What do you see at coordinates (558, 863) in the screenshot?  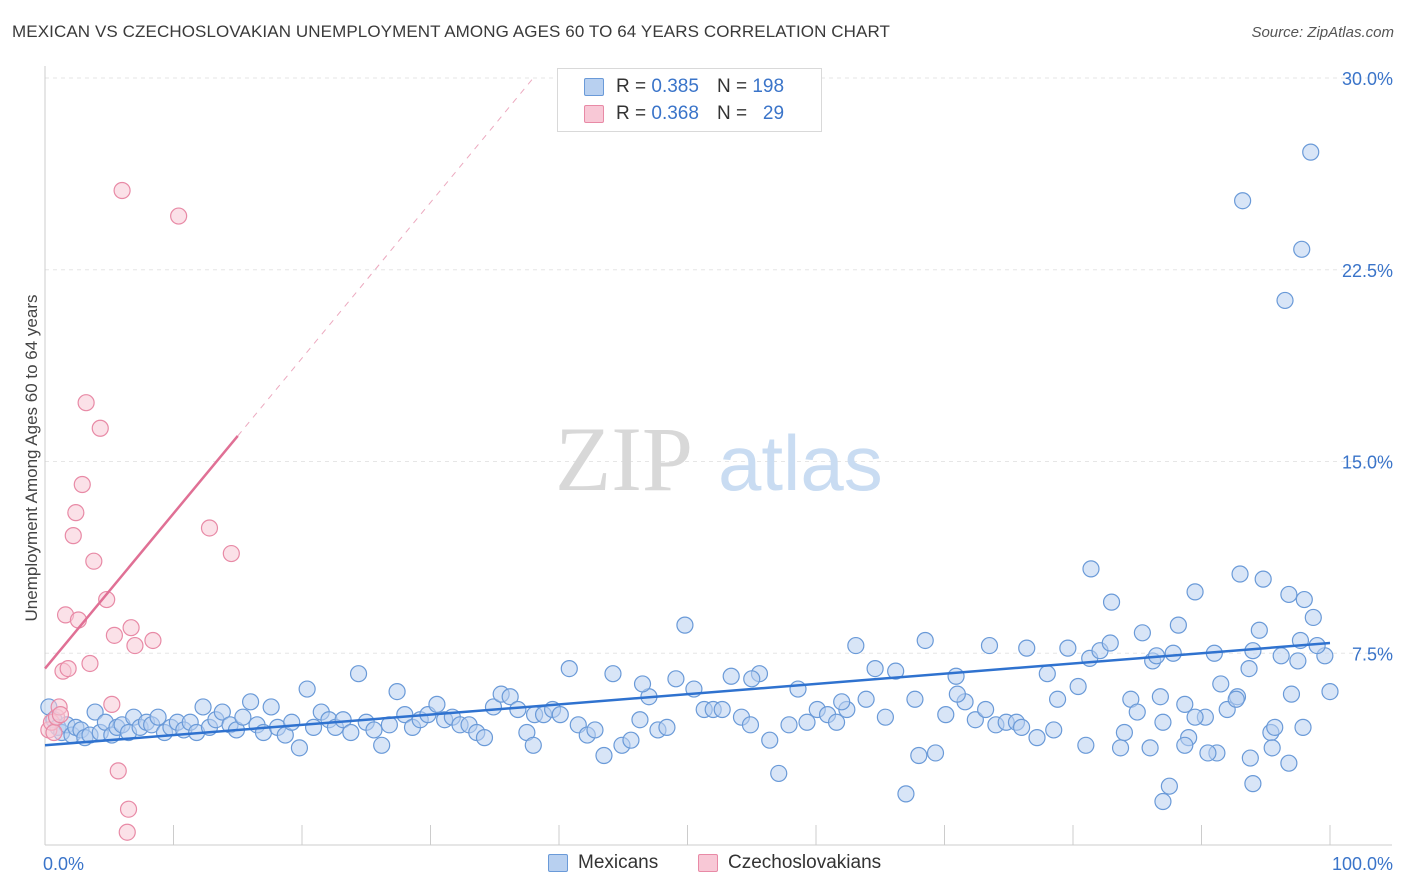 I see `series-swatch-blue` at bounding box center [558, 863].